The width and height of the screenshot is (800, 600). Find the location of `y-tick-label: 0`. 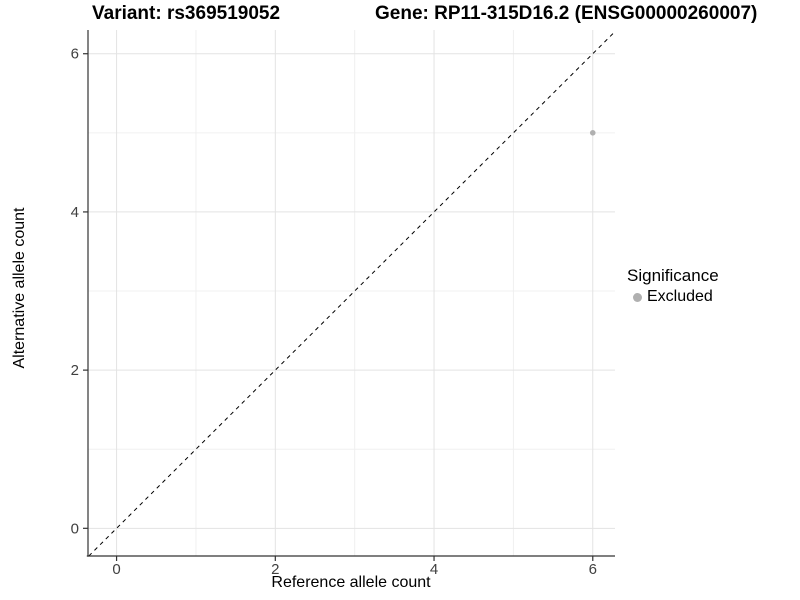

y-tick-label: 0 is located at coordinates (75, 528).